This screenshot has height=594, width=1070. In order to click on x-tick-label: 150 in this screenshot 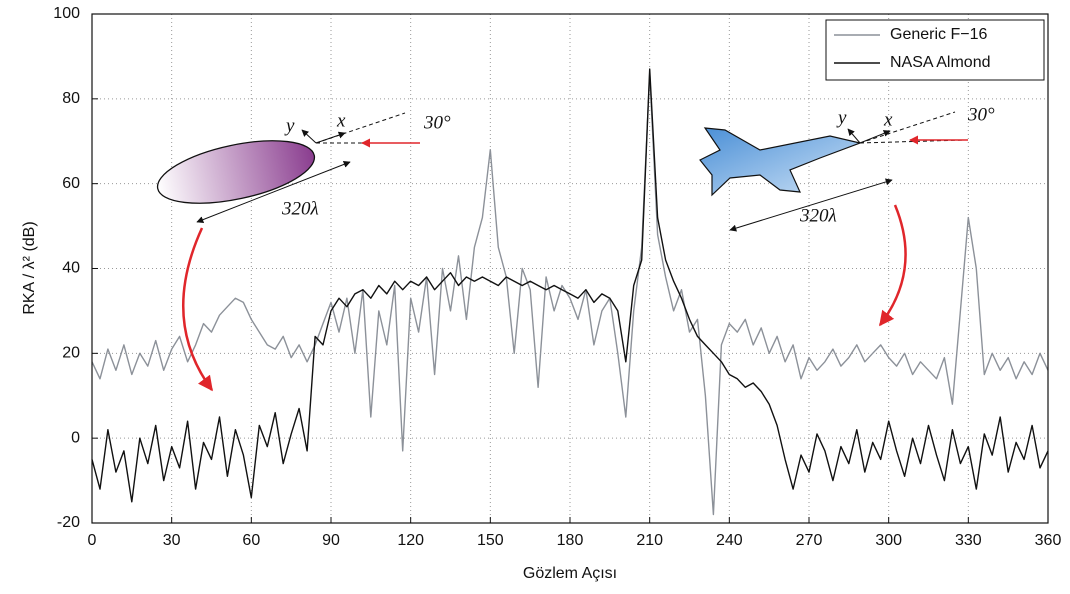, I will do `click(490, 540)`.